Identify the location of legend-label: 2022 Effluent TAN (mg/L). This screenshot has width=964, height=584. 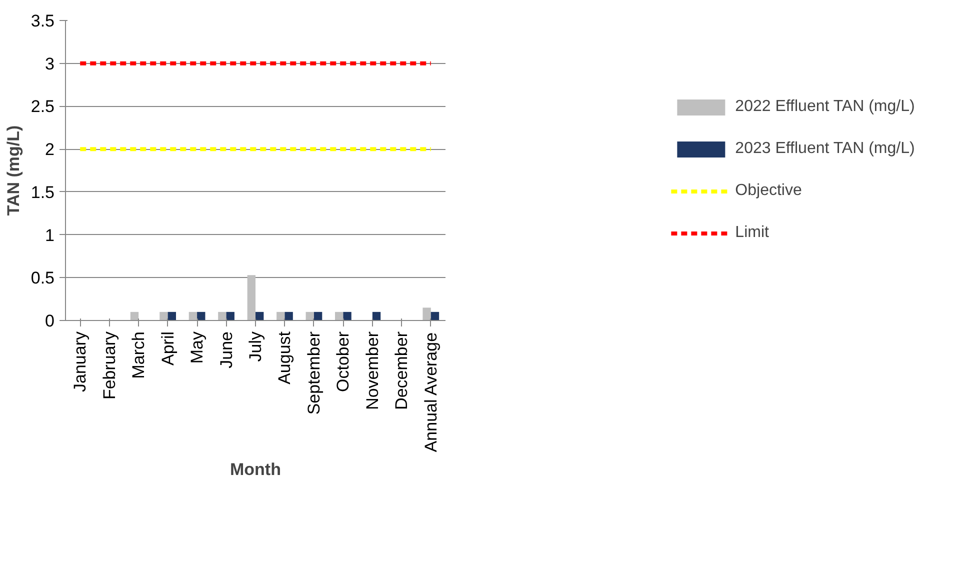
(825, 107).